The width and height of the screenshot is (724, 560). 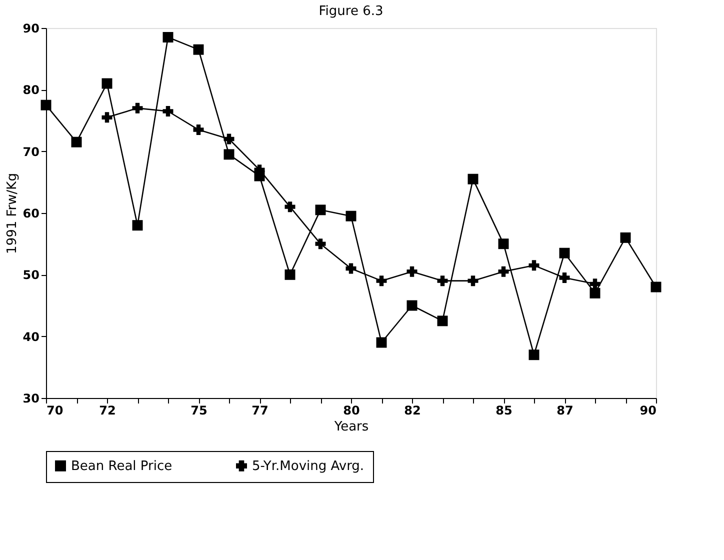 I want to click on x-tick-label: 82, so click(x=412, y=411).